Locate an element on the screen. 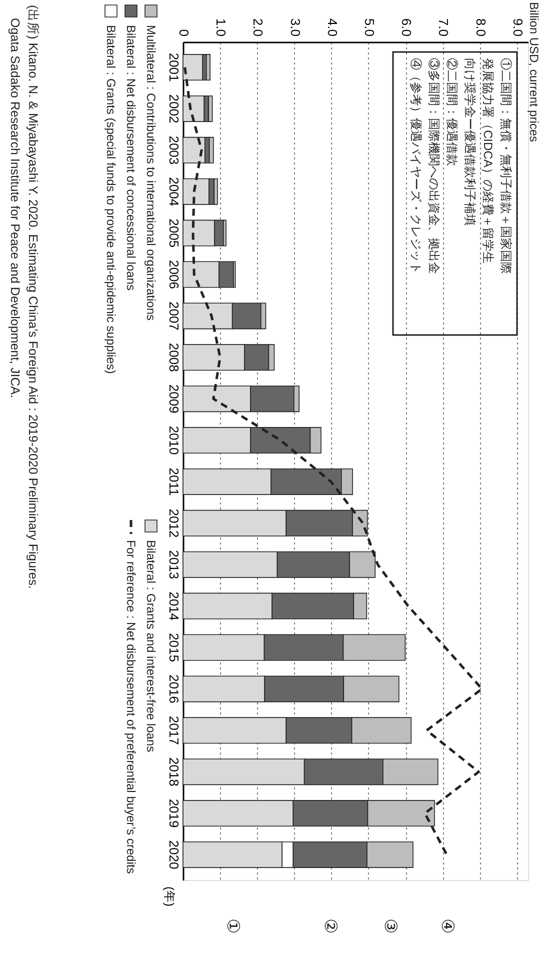 This screenshot has height=974, width=540. y-tick-label: 2001 is located at coordinates (174, 67).